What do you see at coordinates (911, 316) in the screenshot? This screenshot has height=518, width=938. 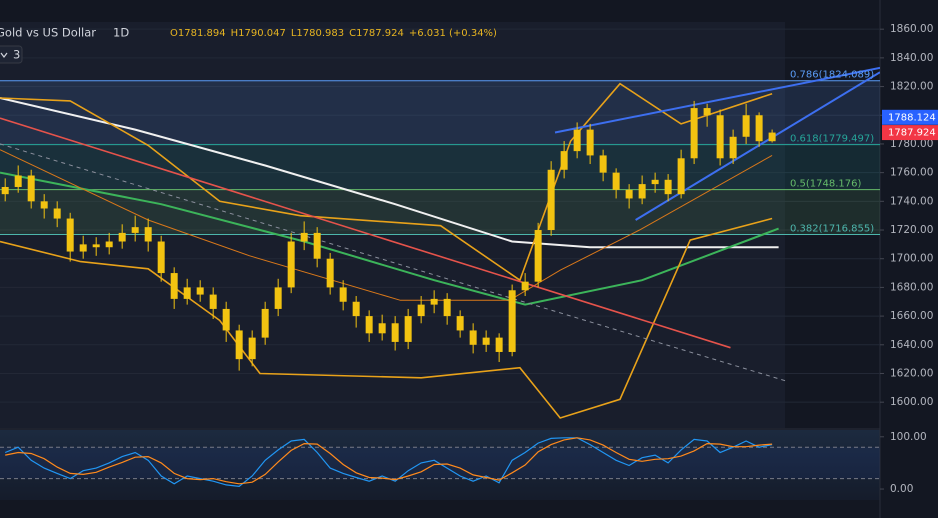 I see `y-tick-label: 1660.00` at bounding box center [911, 316].